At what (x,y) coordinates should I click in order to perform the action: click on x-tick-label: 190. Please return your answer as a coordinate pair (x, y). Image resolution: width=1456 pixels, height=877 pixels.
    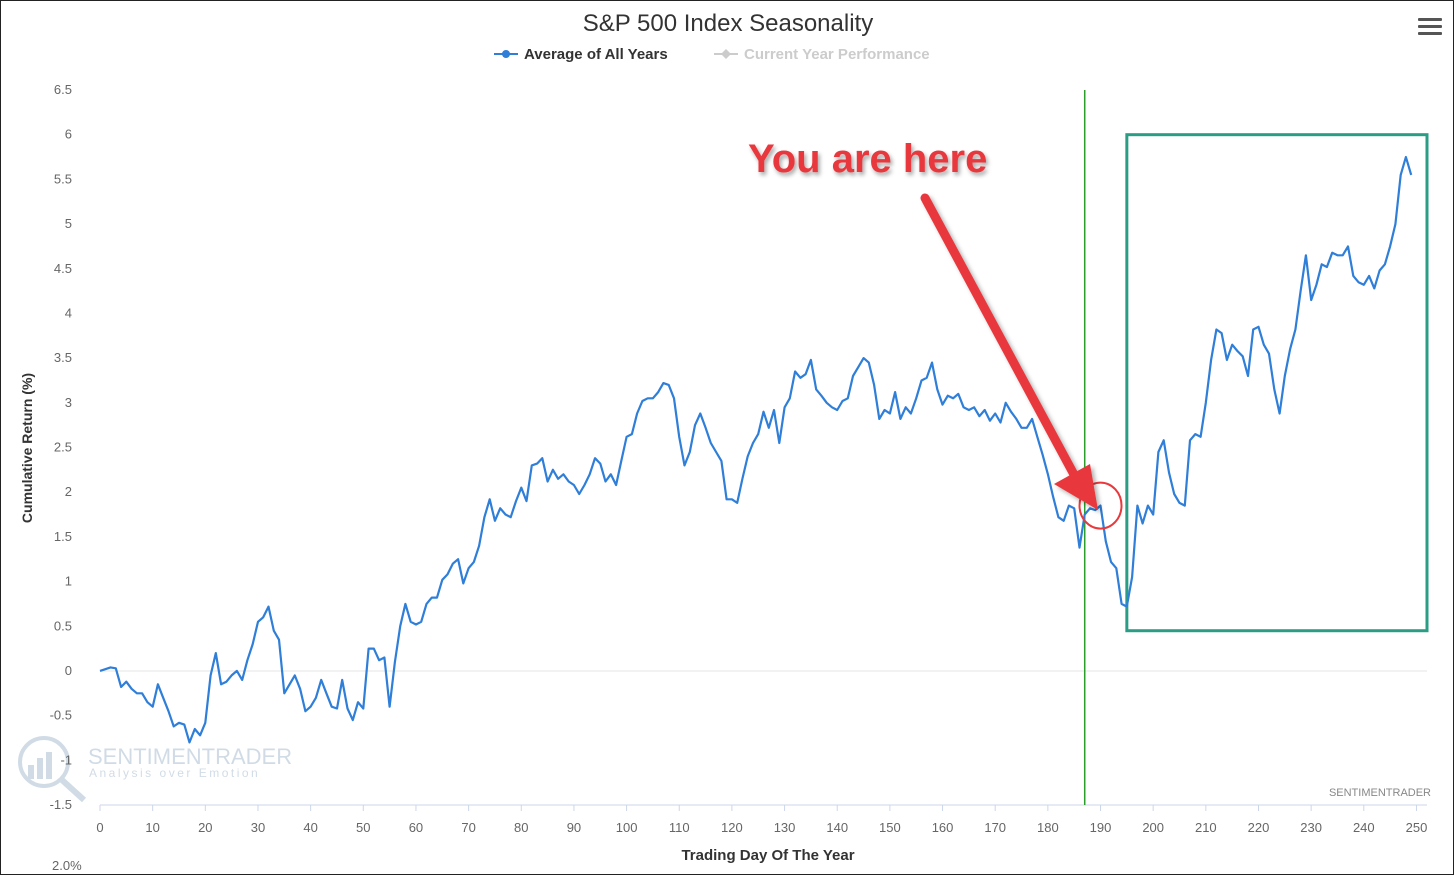
    Looking at the image, I should click on (1101, 827).